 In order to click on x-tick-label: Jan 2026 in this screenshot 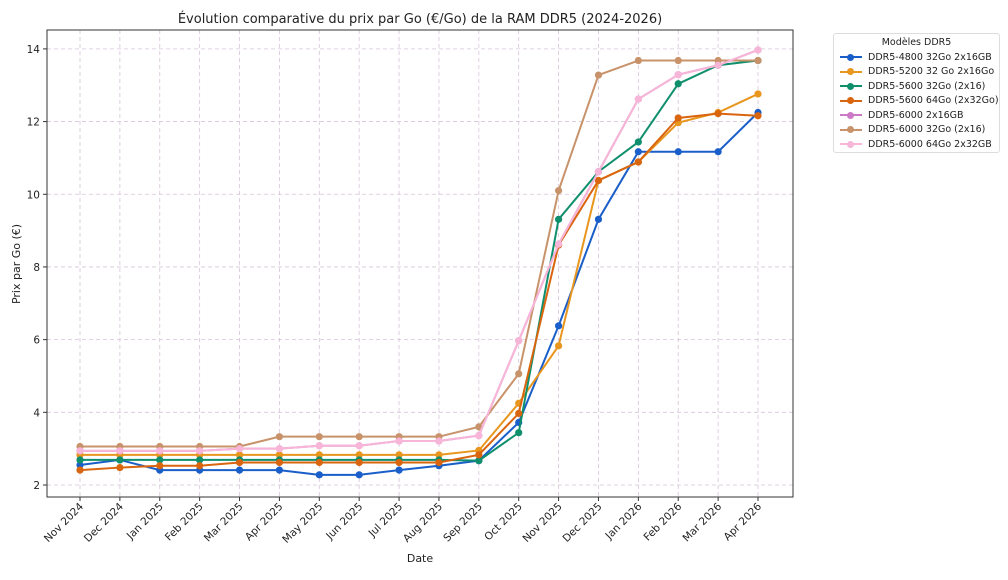, I will do `click(624, 521)`.